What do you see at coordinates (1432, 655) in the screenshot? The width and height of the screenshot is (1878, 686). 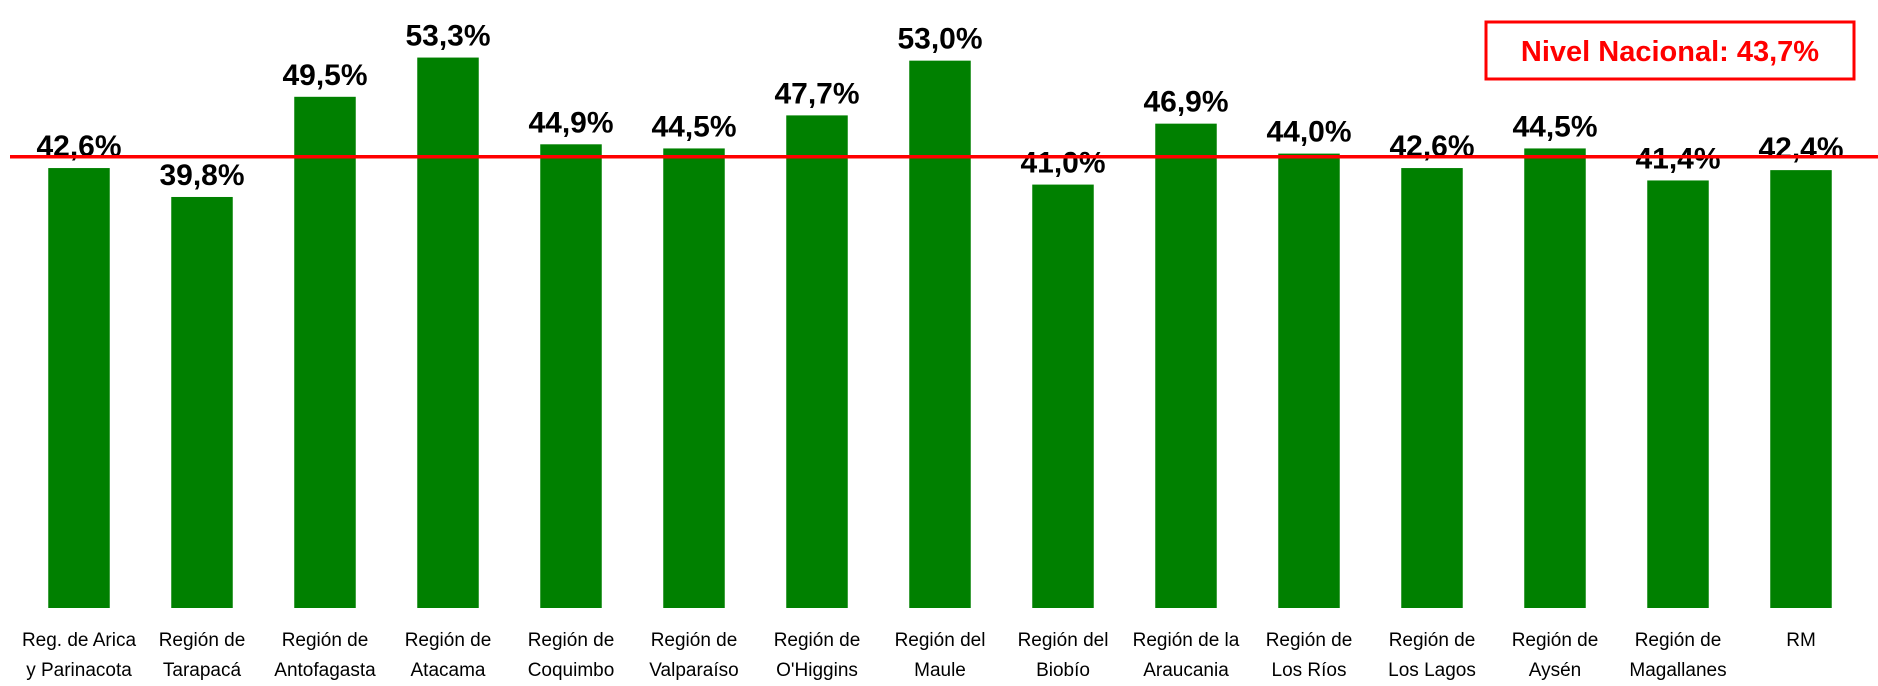 I see `x-tick-label: Región de Los Lagos` at bounding box center [1432, 655].